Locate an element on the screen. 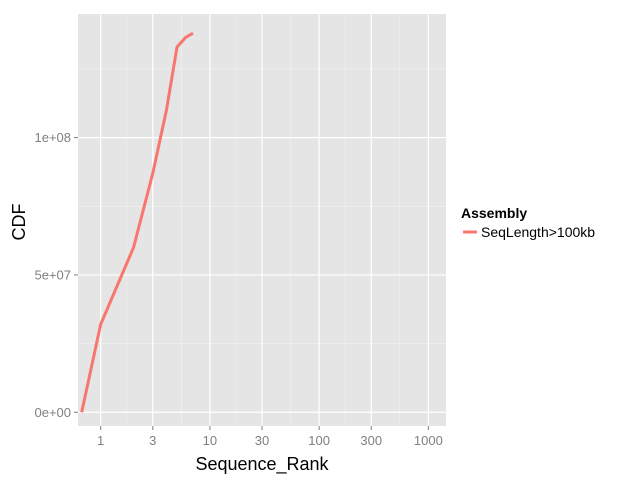  x-tick-label: 300 is located at coordinates (371, 440).